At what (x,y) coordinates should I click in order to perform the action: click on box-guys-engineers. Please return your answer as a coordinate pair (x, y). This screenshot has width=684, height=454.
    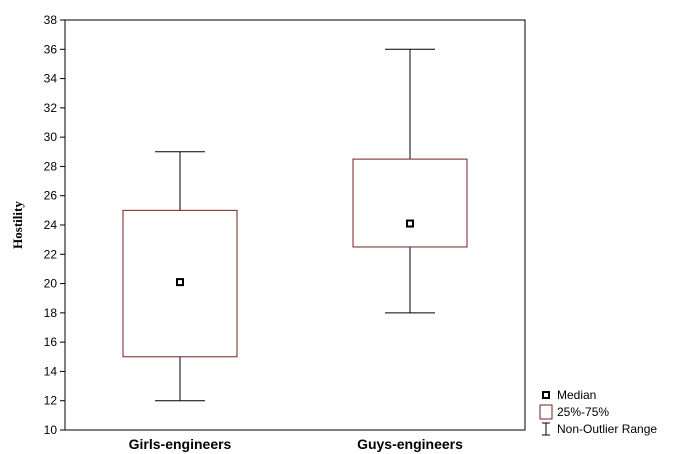
    Looking at the image, I should click on (410, 181).